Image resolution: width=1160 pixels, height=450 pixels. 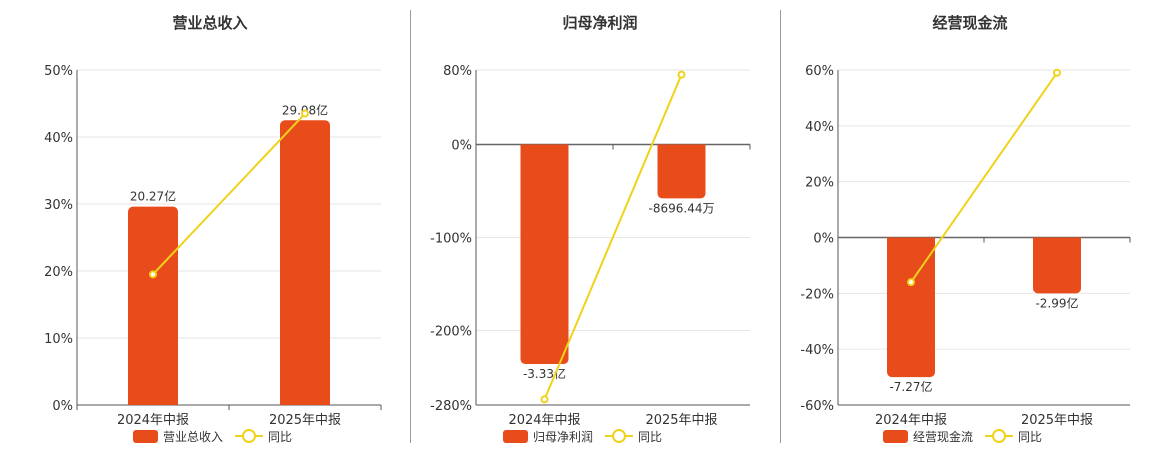 I want to click on y-tick-label: 50%, so click(x=58, y=71).